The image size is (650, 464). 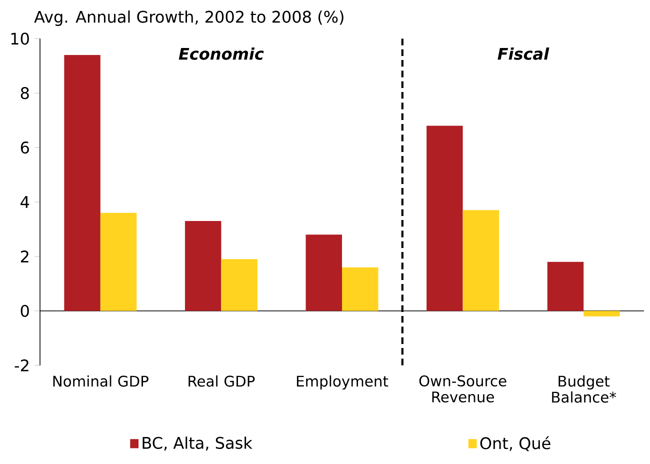 What do you see at coordinates (197, 443) in the screenshot?
I see `legend-label: BC, Alta, Sask` at bounding box center [197, 443].